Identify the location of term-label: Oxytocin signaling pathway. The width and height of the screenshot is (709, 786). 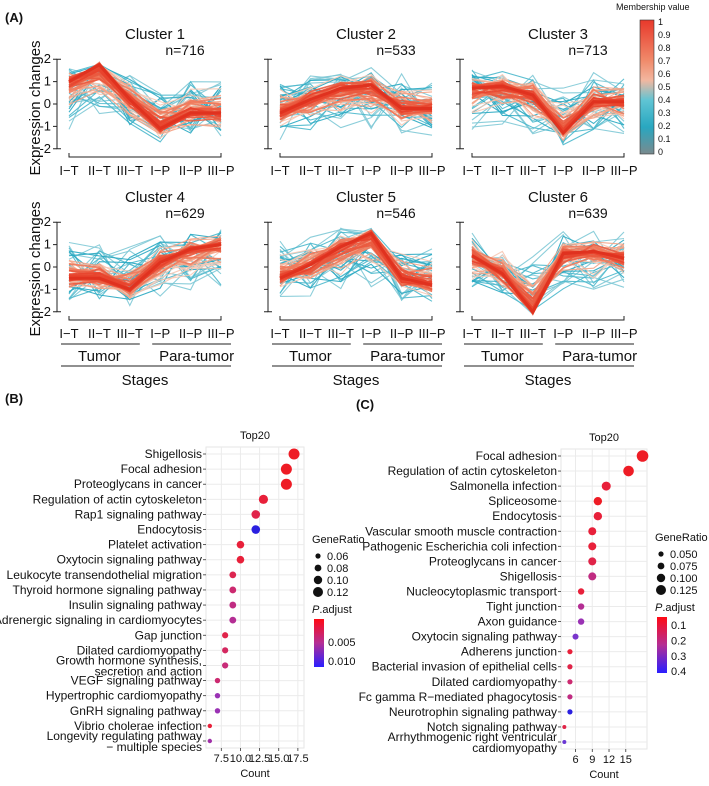
(484, 637).